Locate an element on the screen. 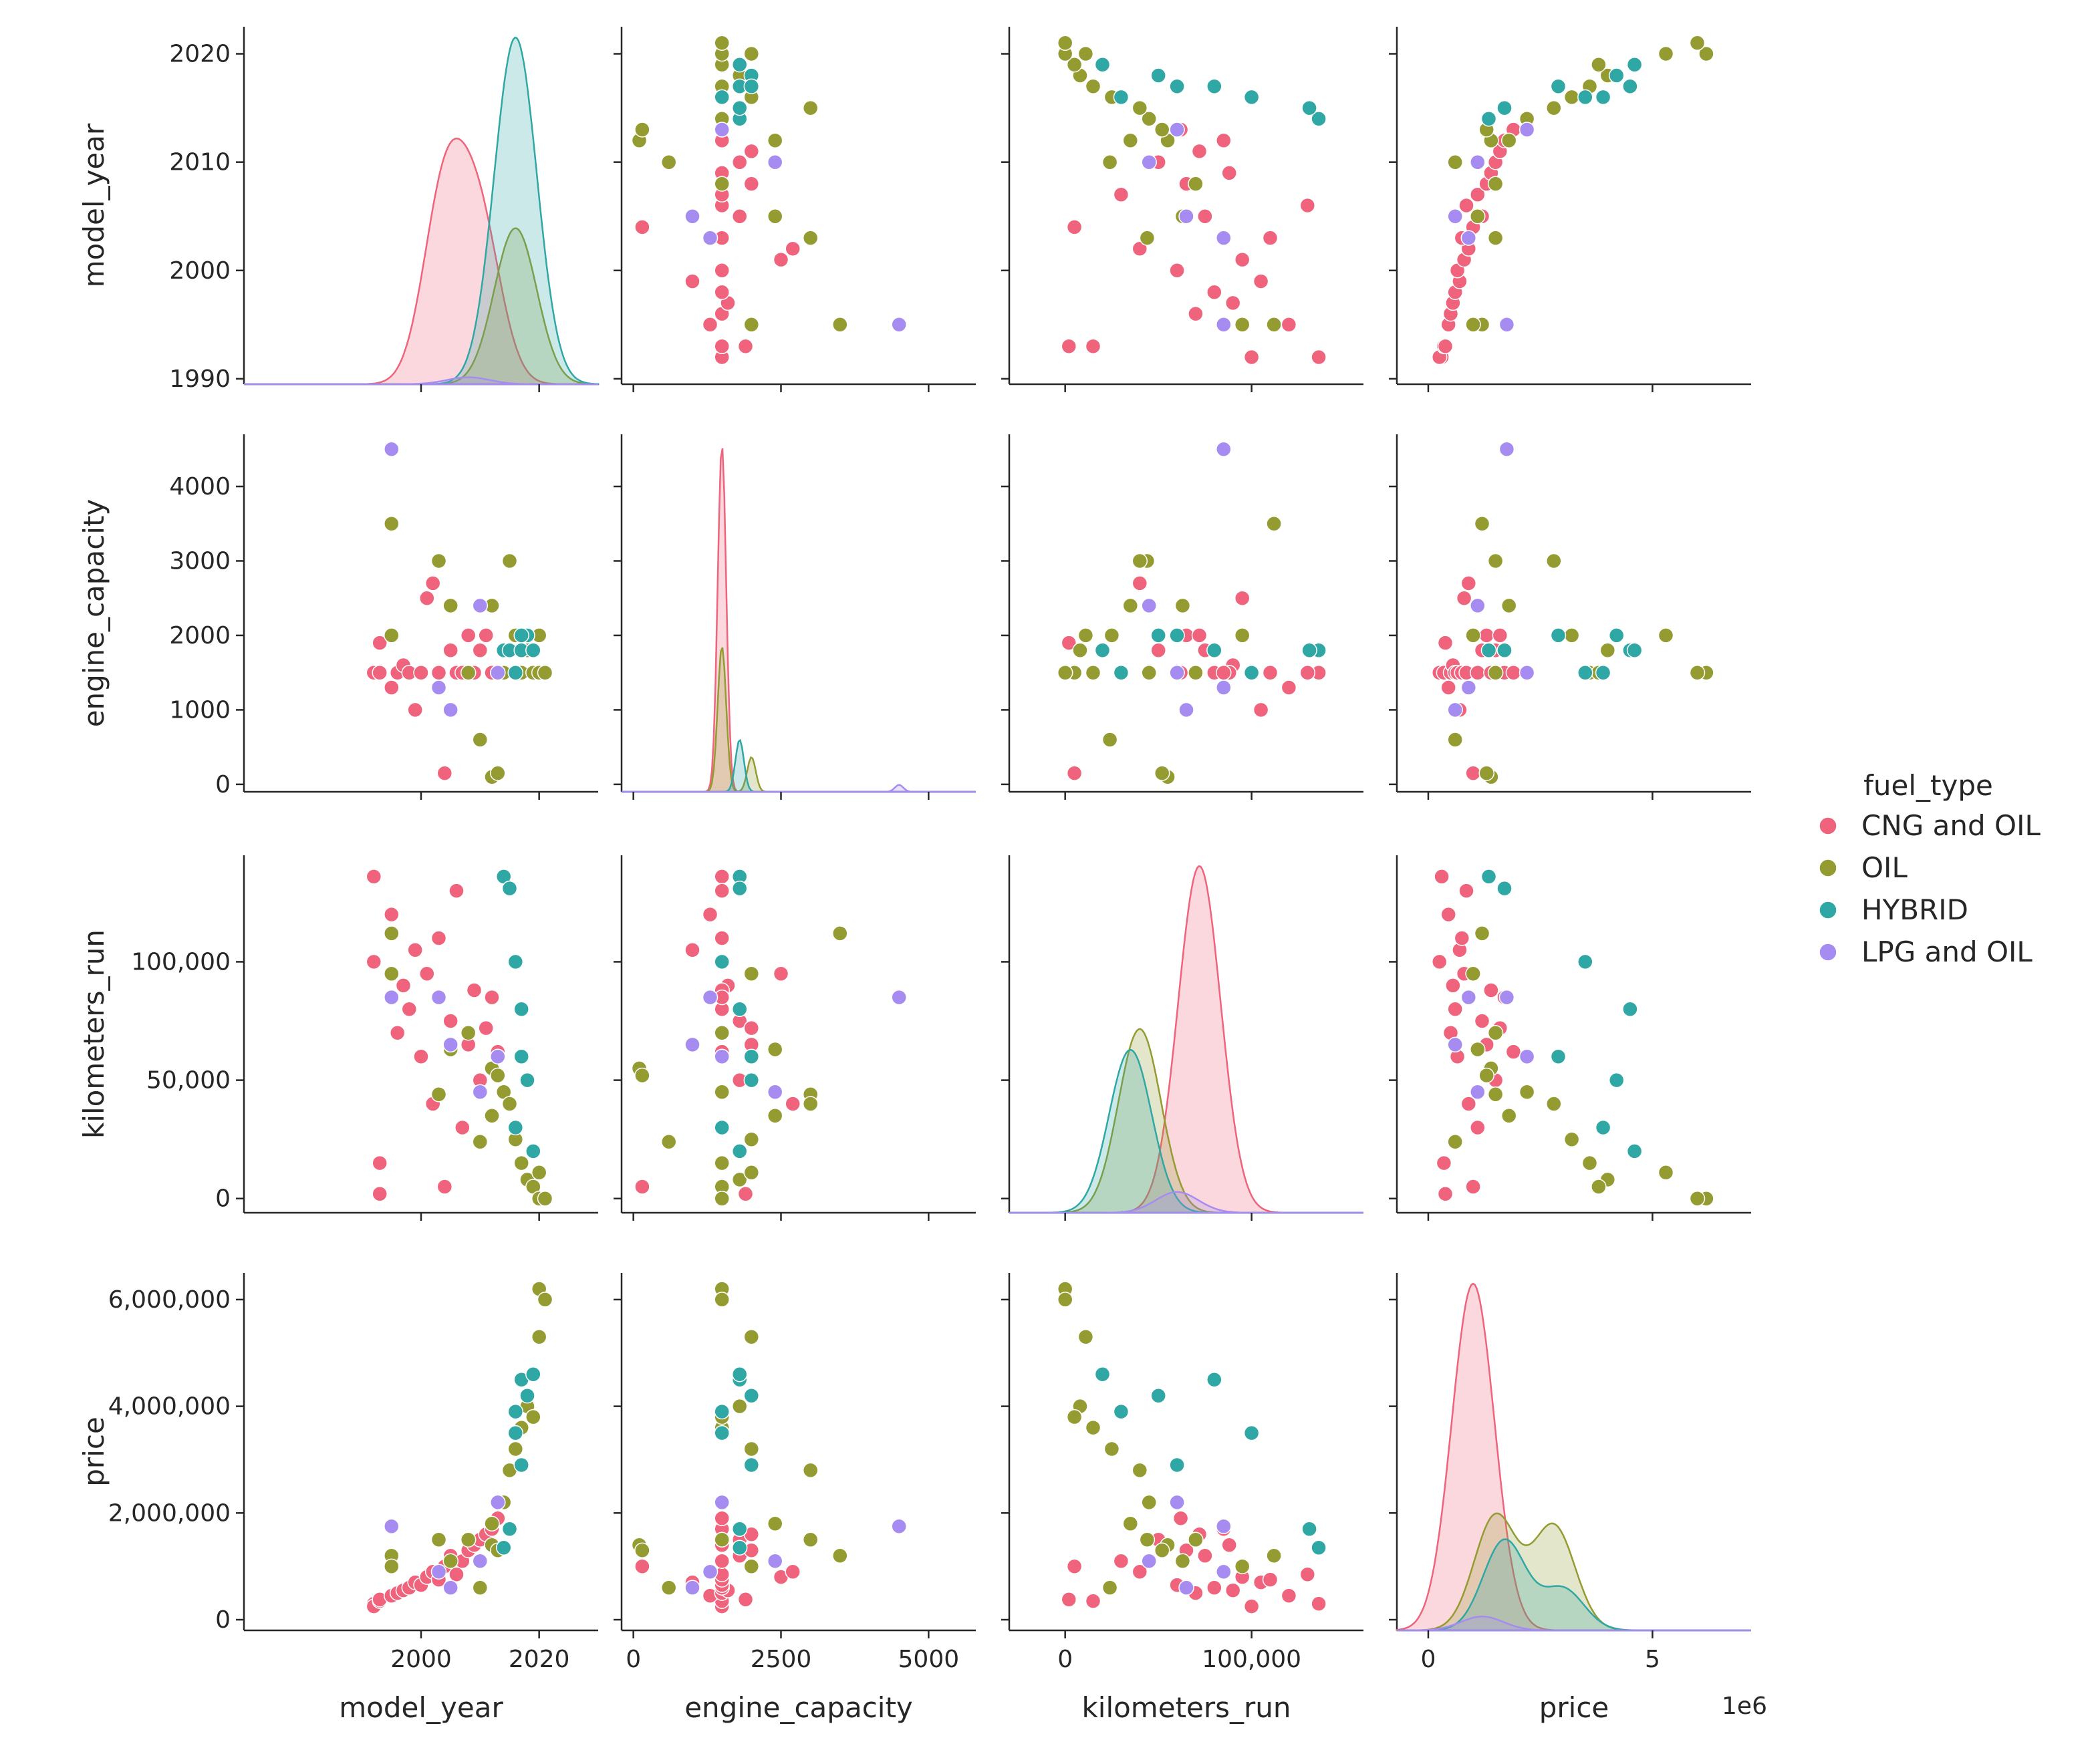 This screenshot has height=1758, width=2100. panel-engine_capacity-vs-model_year: 0 1000 2000 3000 4000 engine_capacity is located at coordinates (338, 617).